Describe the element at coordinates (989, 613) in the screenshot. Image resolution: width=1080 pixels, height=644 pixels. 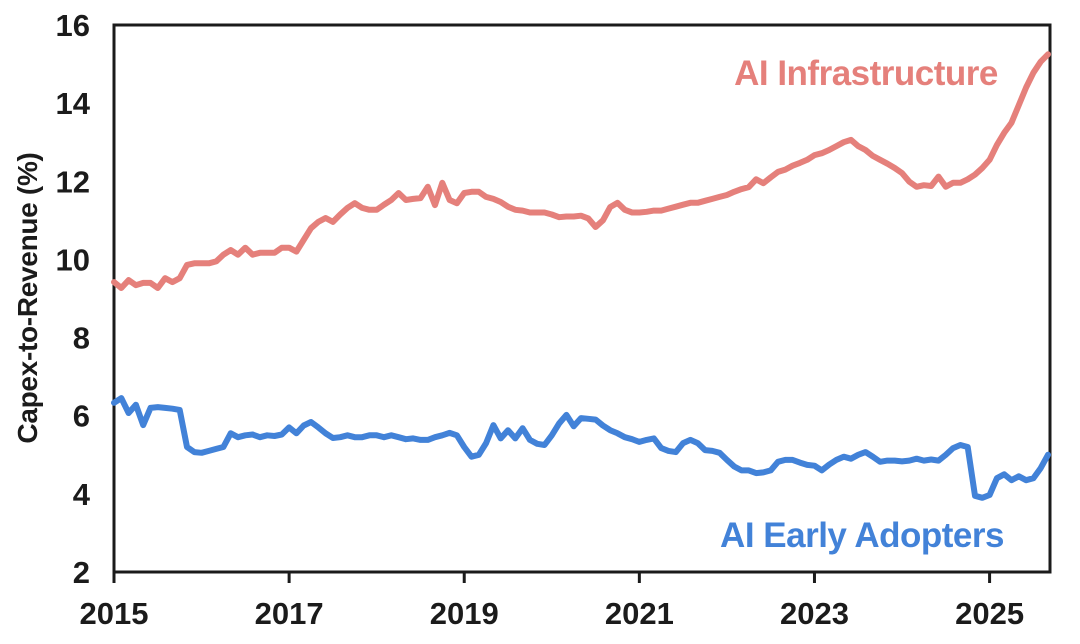
I see `x-tick-label: 2025` at that location.